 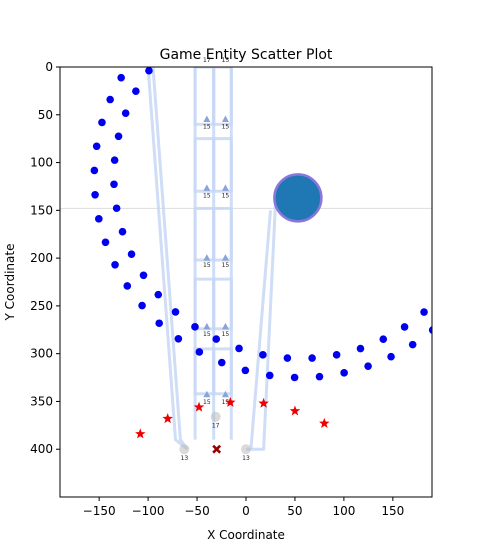 I want to click on top-label-1: 15, so click(x=226, y=60).